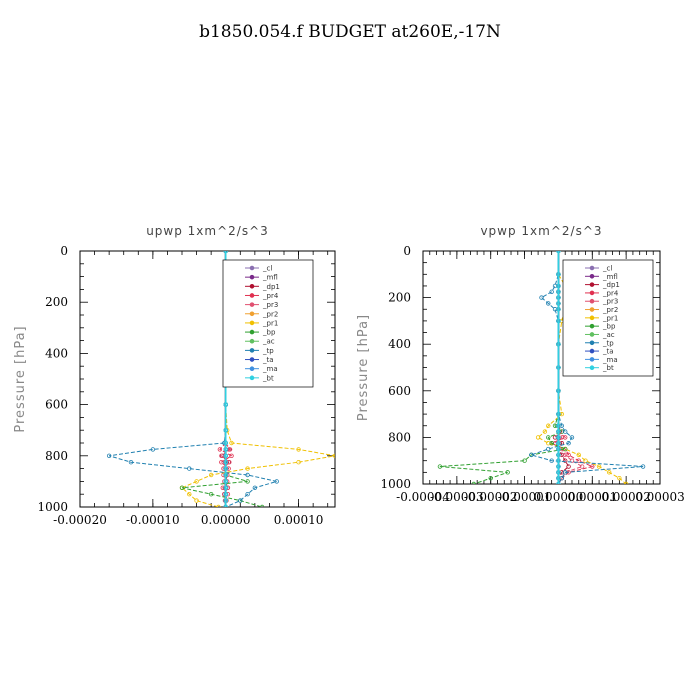  Describe the element at coordinates (399, 298) in the screenshot. I see `y-tick-label: 200` at that location.